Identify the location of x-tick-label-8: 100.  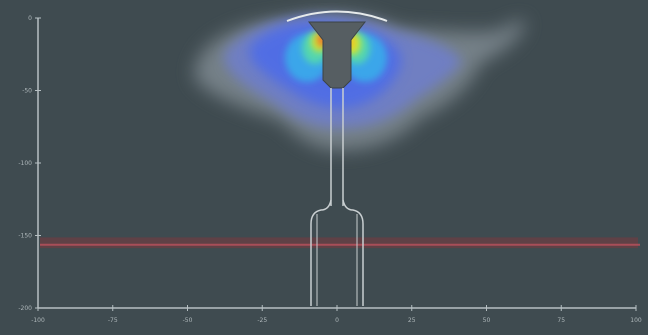
(636, 320).